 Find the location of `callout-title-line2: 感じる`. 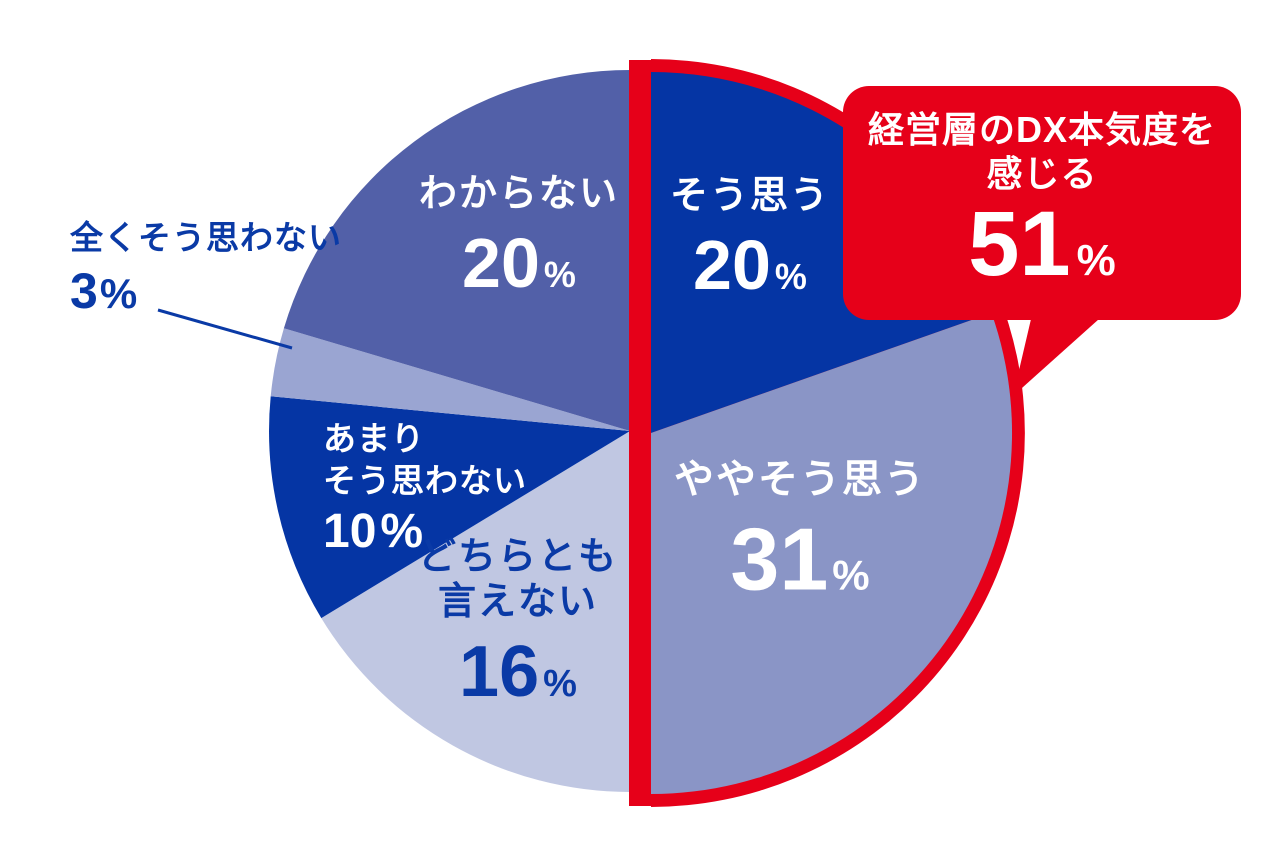

callout-title-line2: 感じる is located at coordinates (1042, 173).